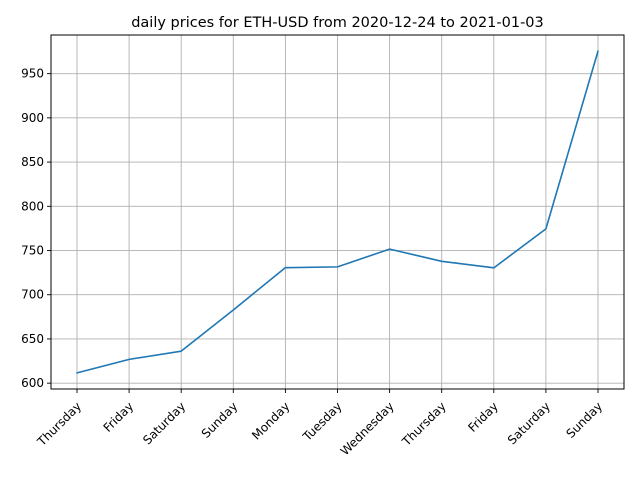 This screenshot has height=480, width=640. Describe the element at coordinates (32, 339) in the screenshot. I see `y-tick-label: 650` at that location.